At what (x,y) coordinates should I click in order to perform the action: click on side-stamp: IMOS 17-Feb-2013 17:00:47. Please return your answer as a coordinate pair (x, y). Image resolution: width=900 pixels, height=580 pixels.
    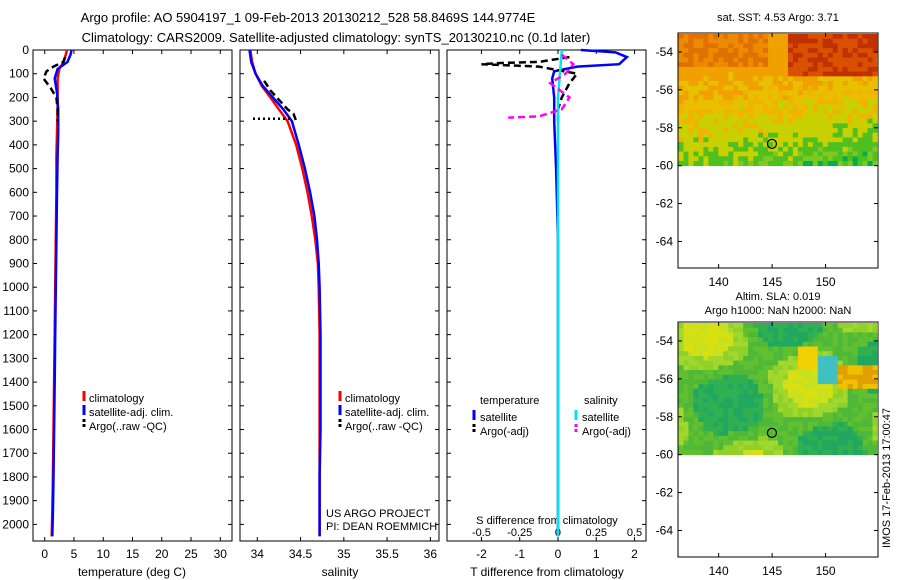
    Looking at the image, I should click on (887, 478).